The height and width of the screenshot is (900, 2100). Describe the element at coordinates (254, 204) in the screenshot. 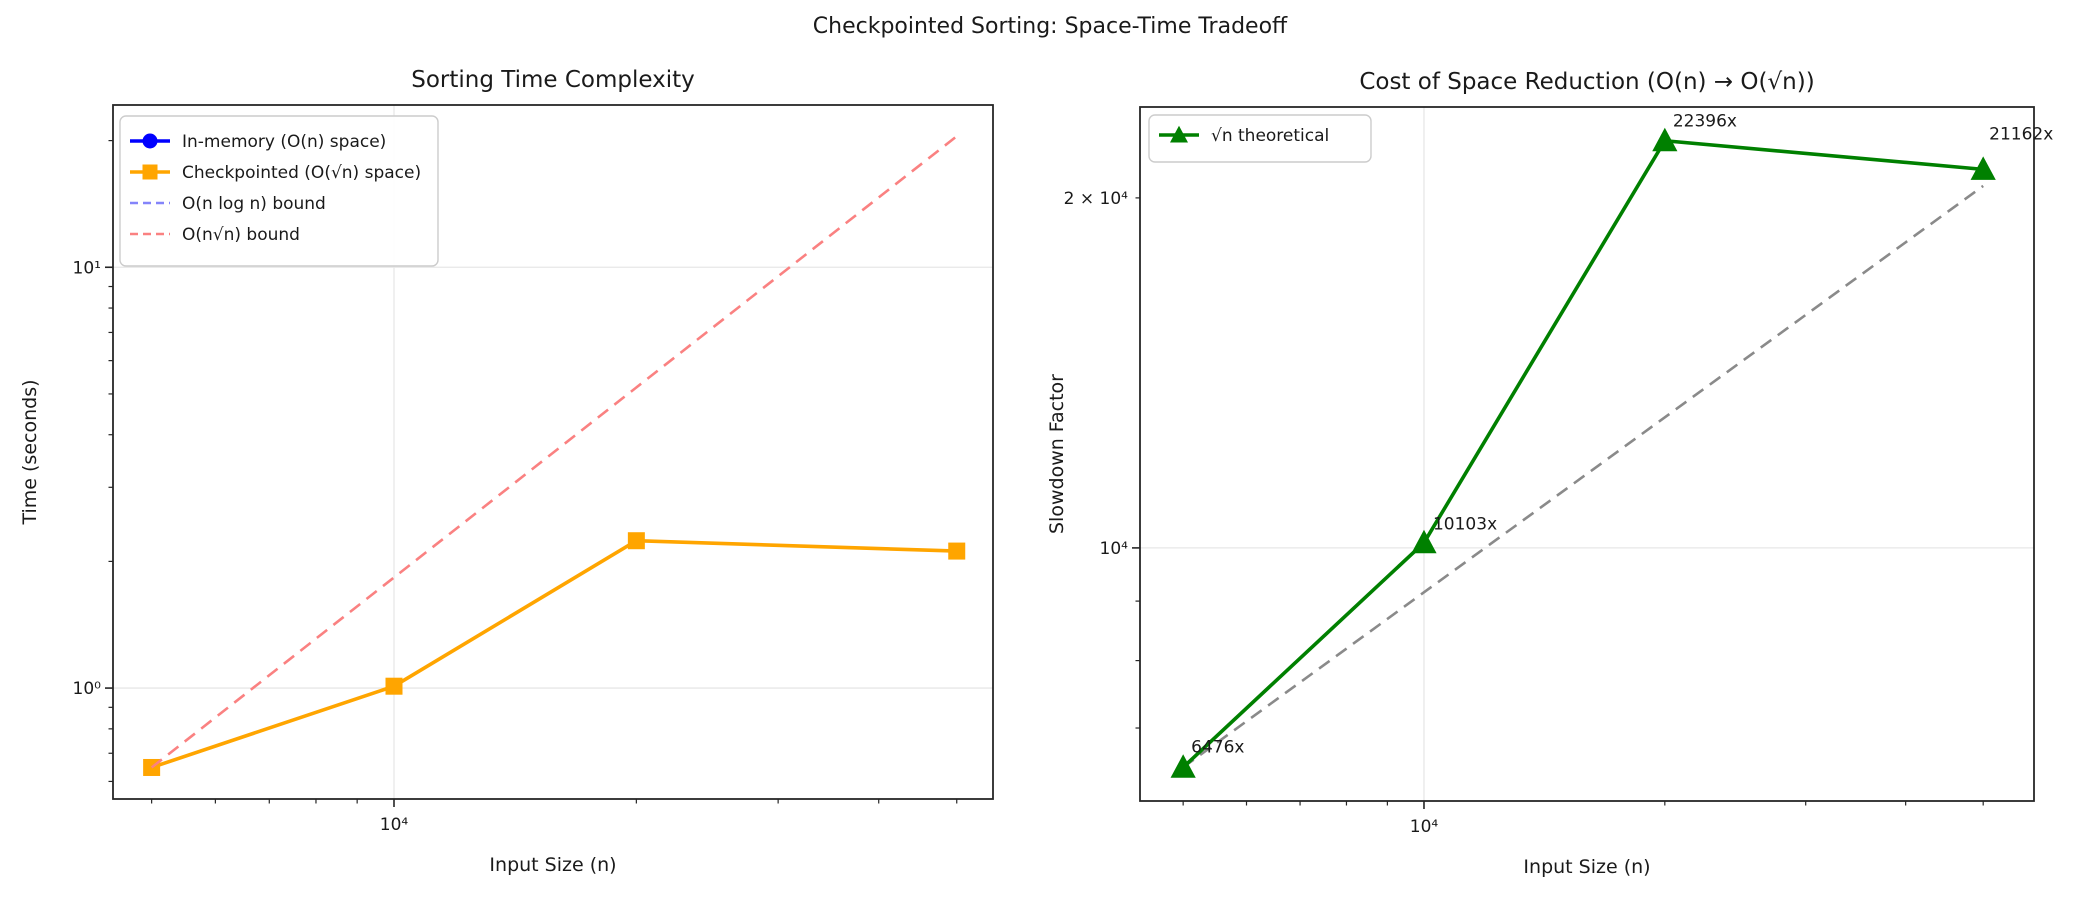

I see `legend-label: O(n log n) bound` at that location.